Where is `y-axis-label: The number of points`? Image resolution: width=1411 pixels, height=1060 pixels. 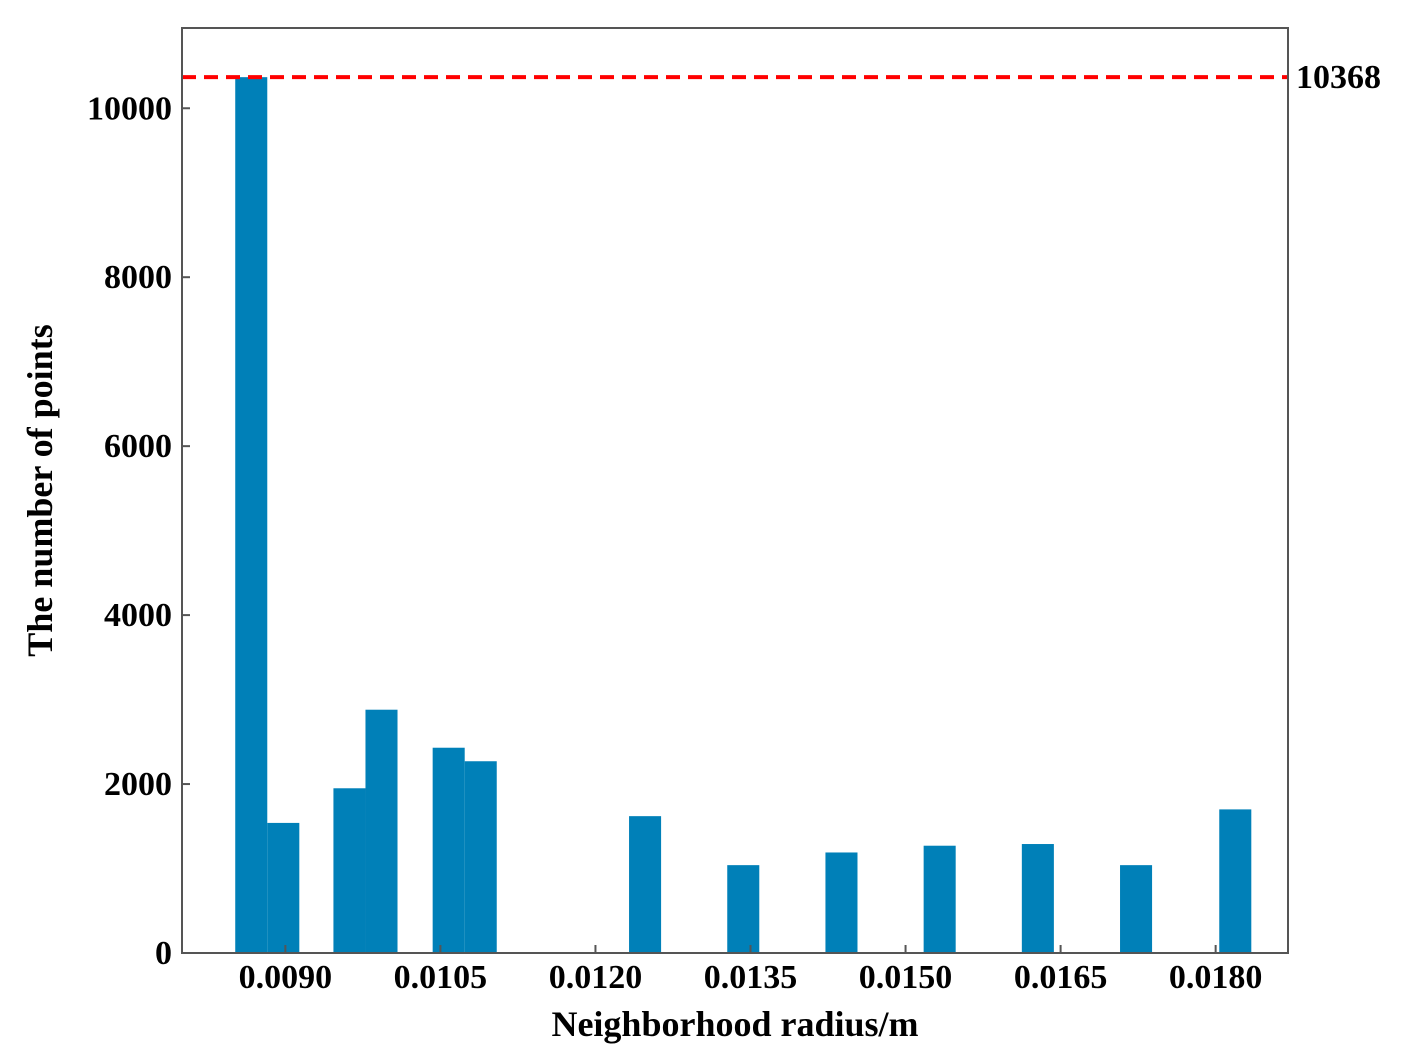
y-axis-label: The number of points is located at coordinates (40, 490).